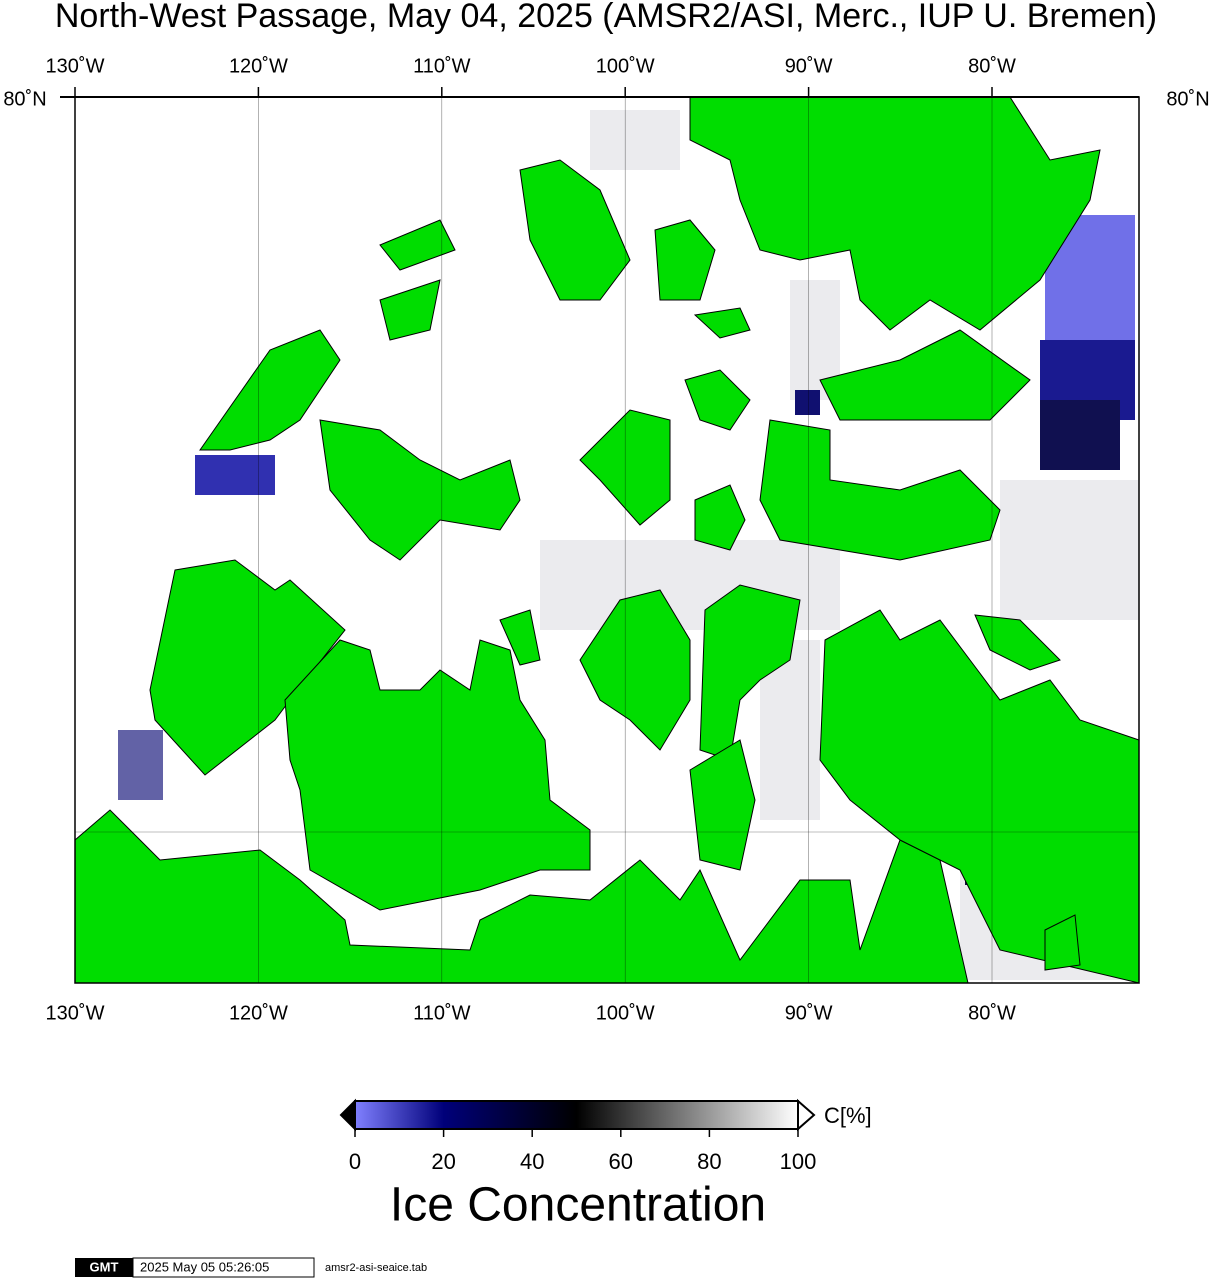 The image size is (1213, 1279). What do you see at coordinates (258, 1013) in the screenshot?
I see `lon-label-bottom: 120˚W` at bounding box center [258, 1013].